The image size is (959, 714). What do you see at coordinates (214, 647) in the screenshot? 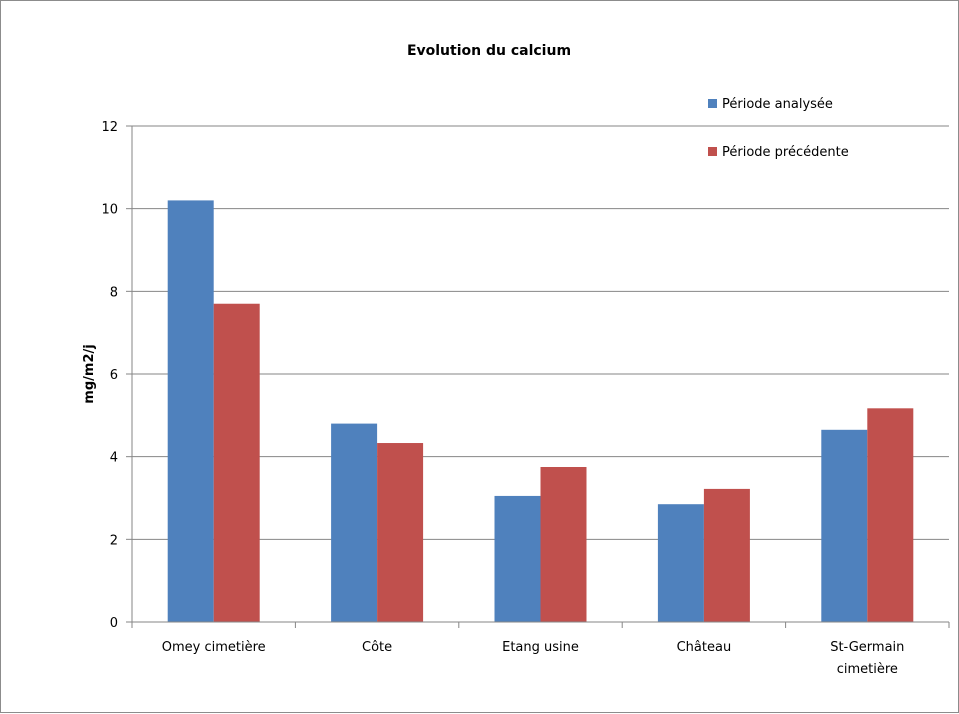
I see `x-tick-label: Omey cimetière` at bounding box center [214, 647].